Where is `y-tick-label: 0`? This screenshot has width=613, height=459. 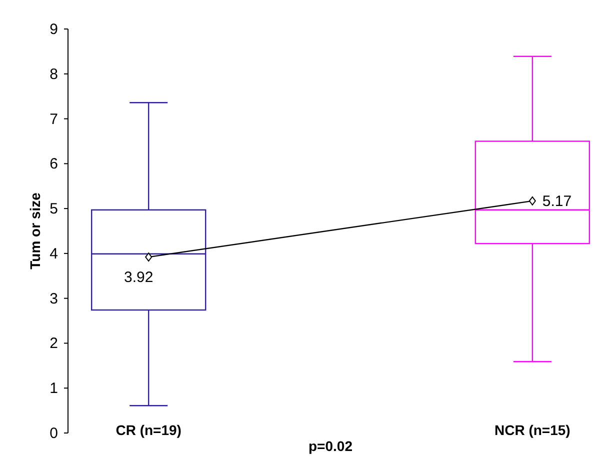 y-tick-label: 0 is located at coordinates (54, 433).